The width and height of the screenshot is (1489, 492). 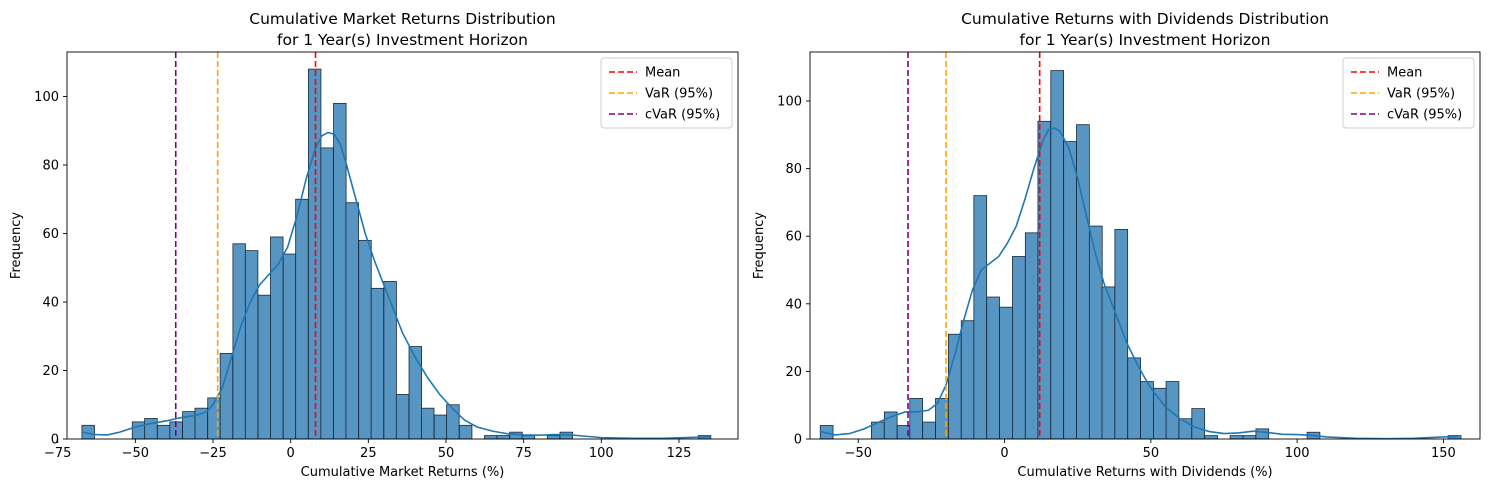 I want to click on chart-title: Cumulative Market Returns Distribution, so click(x=402, y=19).